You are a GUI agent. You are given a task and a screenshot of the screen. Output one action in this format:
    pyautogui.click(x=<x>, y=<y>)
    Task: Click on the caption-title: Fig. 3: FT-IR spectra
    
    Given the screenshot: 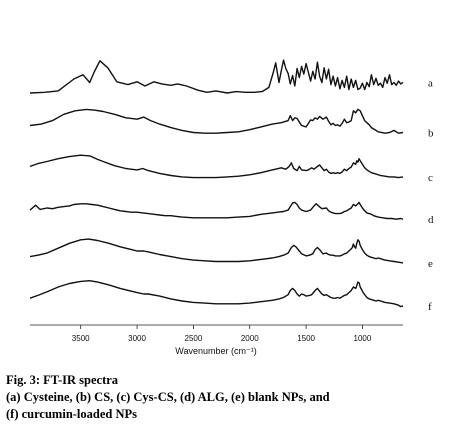 What is the action you would take?
    pyautogui.click(x=62, y=380)
    